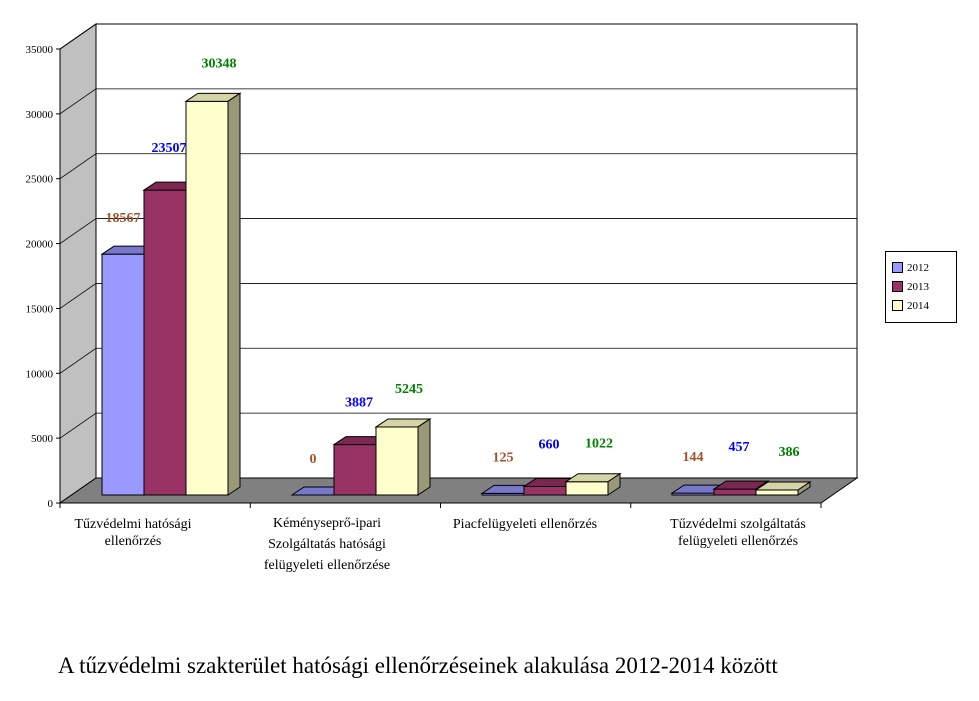 The image size is (979, 701). What do you see at coordinates (40, 374) in the screenshot?
I see `y-tick-label: 10000` at bounding box center [40, 374].